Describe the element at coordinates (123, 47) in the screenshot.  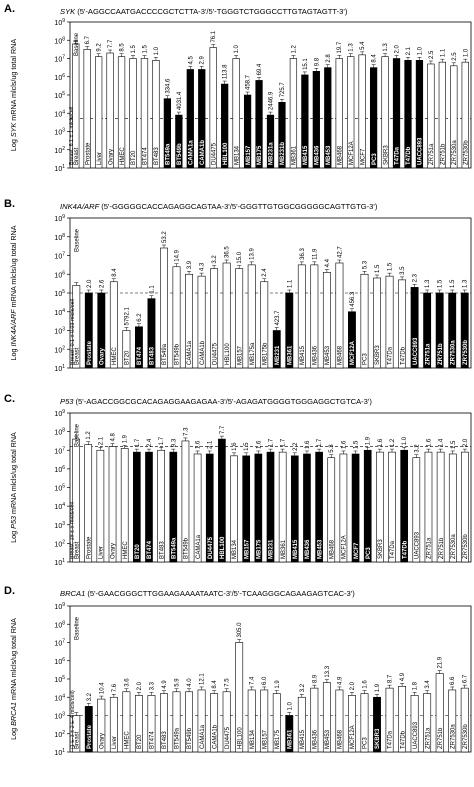
I see `value-label: 8.5` at that location.